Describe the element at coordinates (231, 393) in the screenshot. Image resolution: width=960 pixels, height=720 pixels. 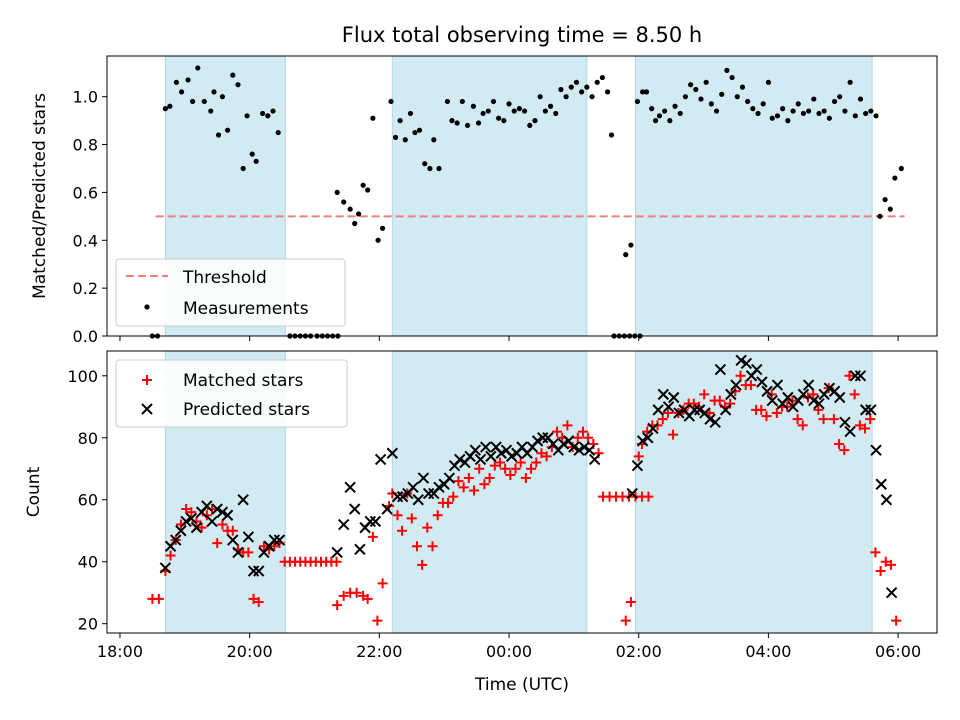
I see `legend-box` at that location.